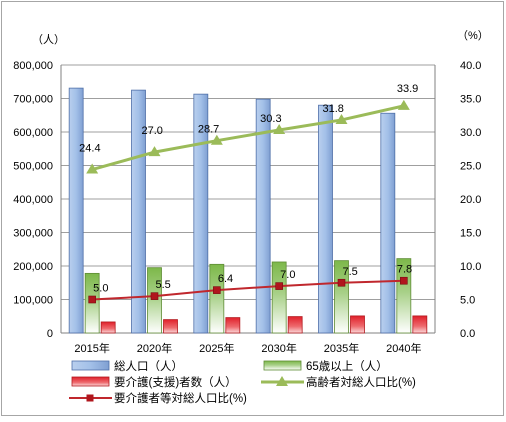 This screenshot has height=422, width=506. I want to click on right-axis-unit: （%）, so click(473, 35).